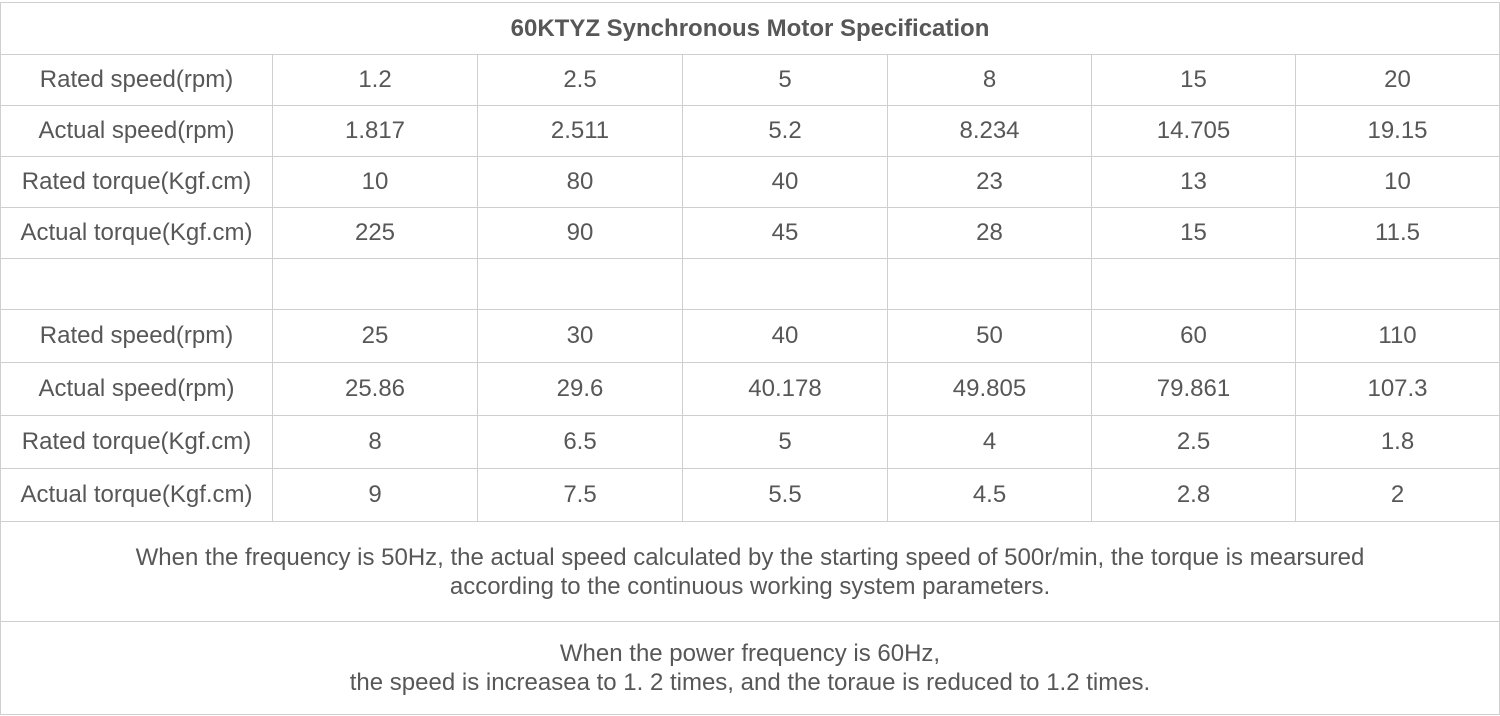 The width and height of the screenshot is (1500, 716). What do you see at coordinates (989, 442) in the screenshot?
I see `table-cell: 4` at bounding box center [989, 442].